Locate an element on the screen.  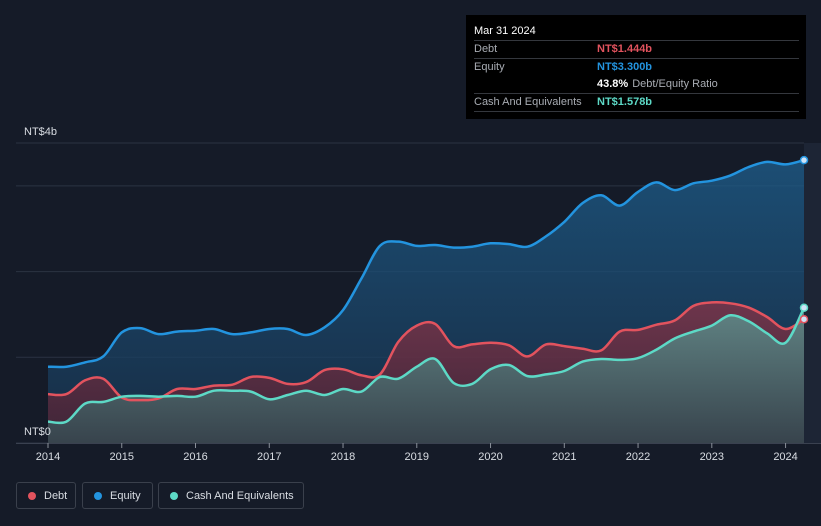
tooltip-ratio-value: 43.8% is located at coordinates (613, 84).